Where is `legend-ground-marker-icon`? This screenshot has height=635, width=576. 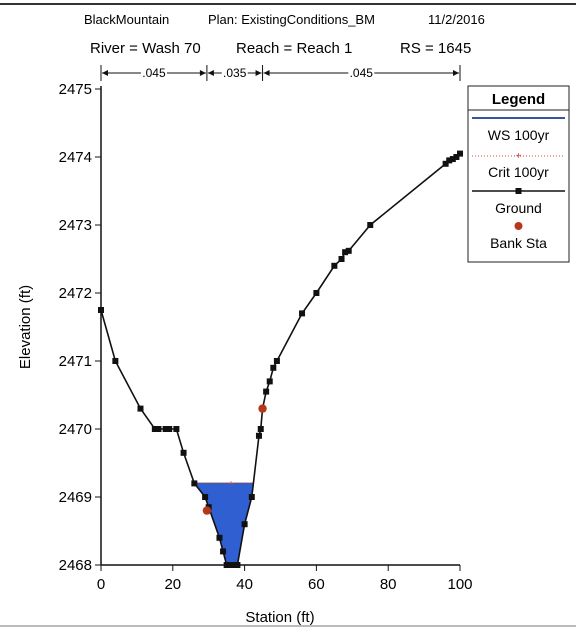 legend-ground-marker-icon is located at coordinates (518, 191).